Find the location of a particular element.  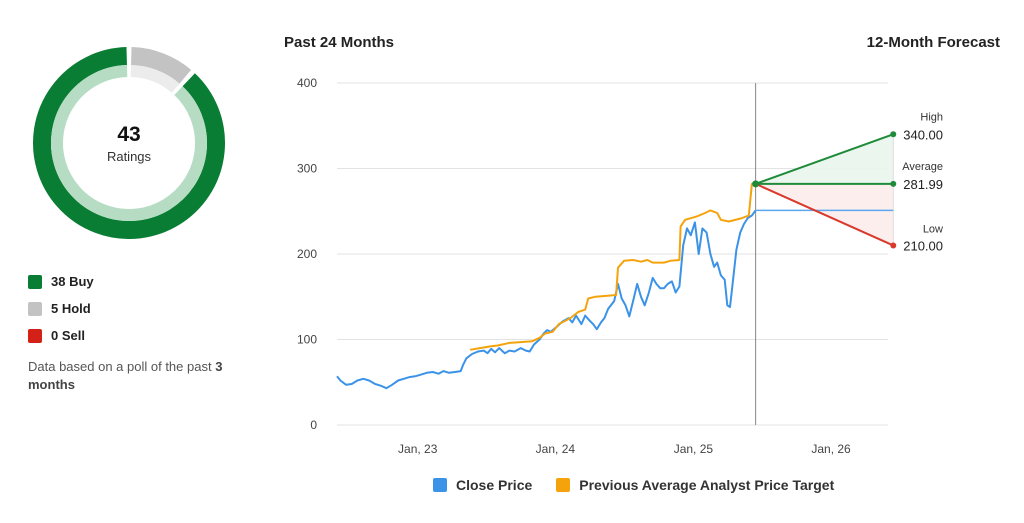

x-tick-label: Jan, 26 is located at coordinates (831, 449).